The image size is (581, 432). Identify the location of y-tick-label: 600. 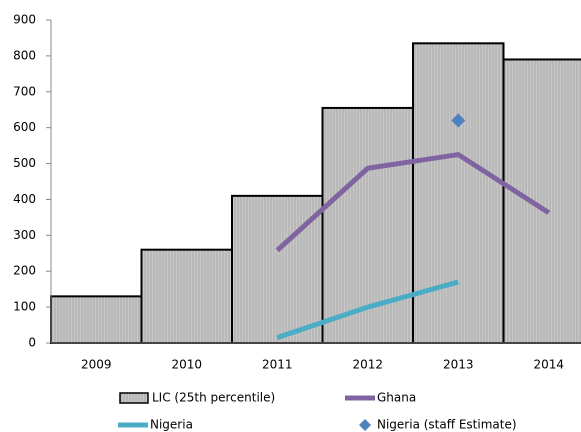
(24, 127).